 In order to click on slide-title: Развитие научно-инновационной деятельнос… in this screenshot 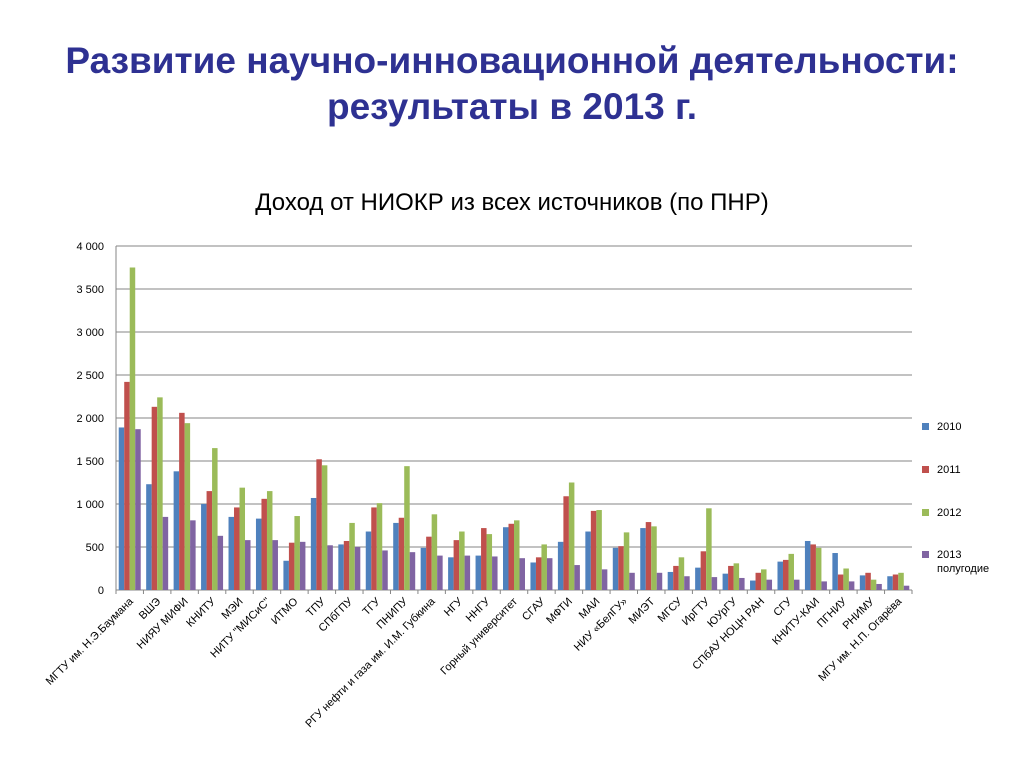, I will do `click(512, 84)`.